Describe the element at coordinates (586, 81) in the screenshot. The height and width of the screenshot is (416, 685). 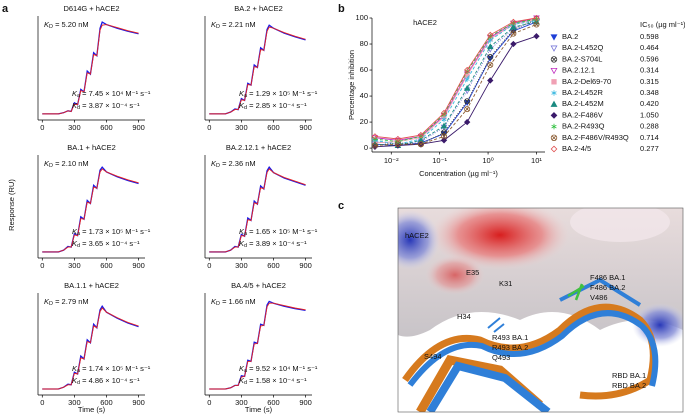
I see `legend-label: BA.2-Del69-70` at that location.